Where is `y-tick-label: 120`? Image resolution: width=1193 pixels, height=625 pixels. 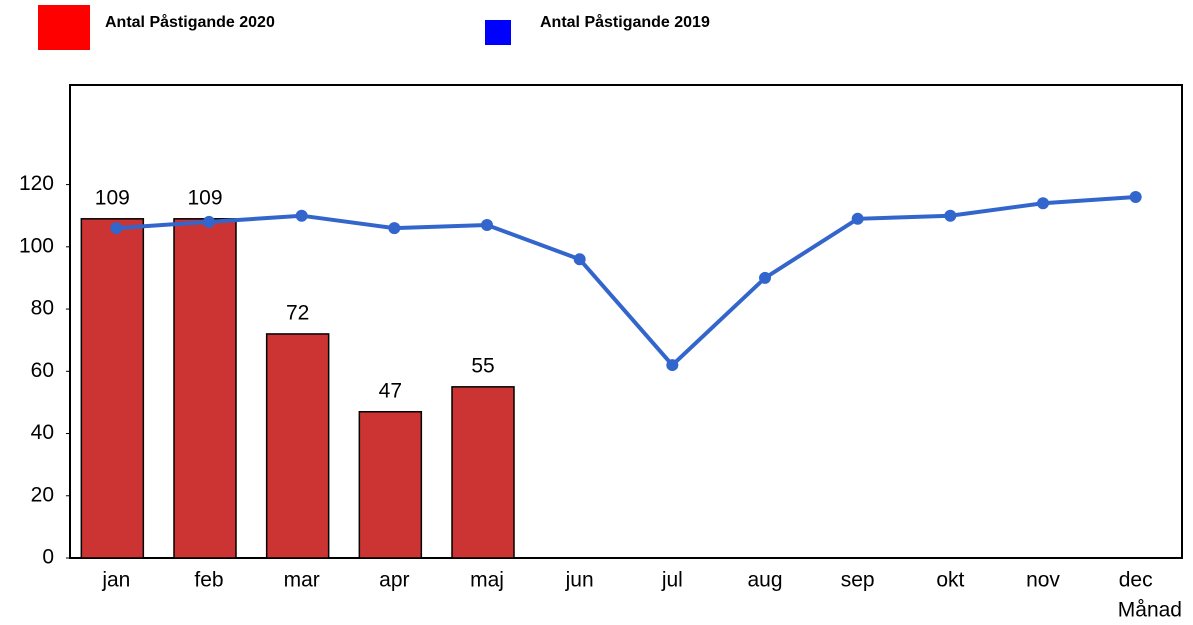 y-tick-label: 120 is located at coordinates (36, 183).